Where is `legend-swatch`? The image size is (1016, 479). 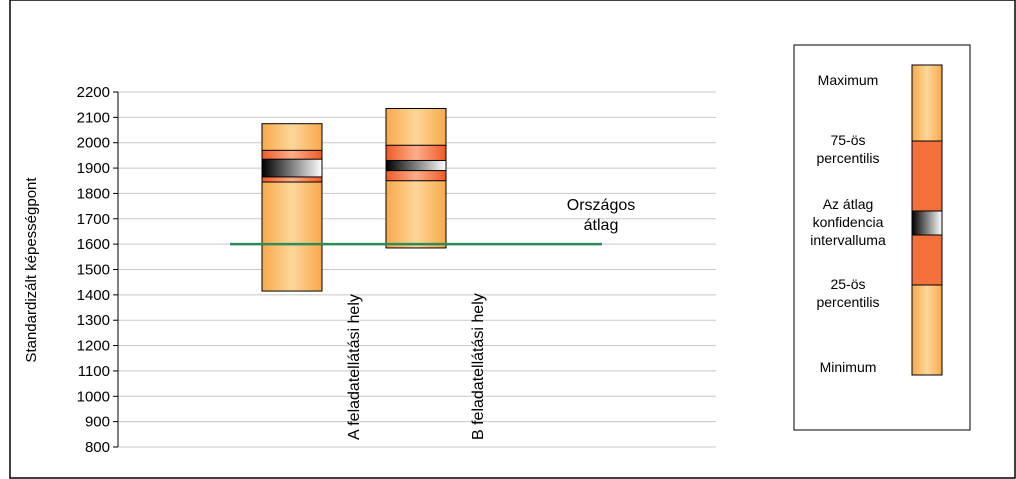 legend-swatch is located at coordinates (927, 220).